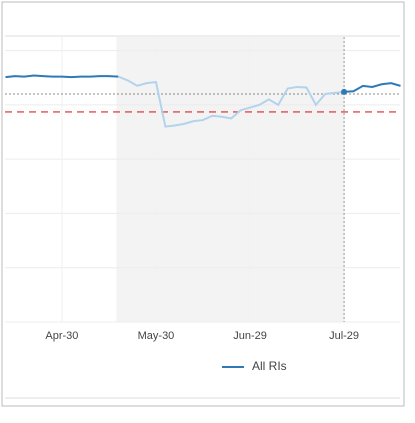 This screenshot has width=415, height=423. Describe the element at coordinates (250, 336) in the screenshot. I see `x-tick-label: Jun-29` at that location.